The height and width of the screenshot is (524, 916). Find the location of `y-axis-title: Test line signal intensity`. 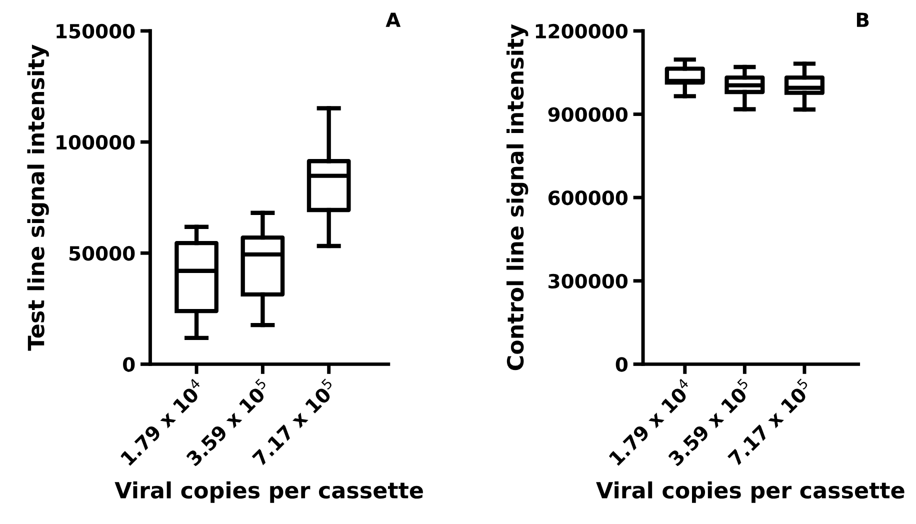

y-axis-title: Test line signal intensity is located at coordinates (38, 197).